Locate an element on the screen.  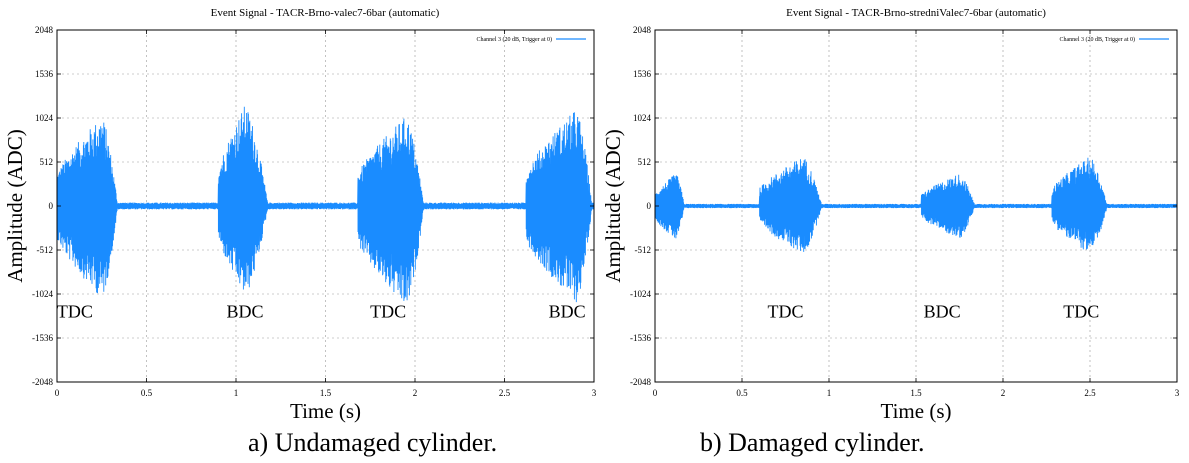
signal-series-line is located at coordinates (916, 204).